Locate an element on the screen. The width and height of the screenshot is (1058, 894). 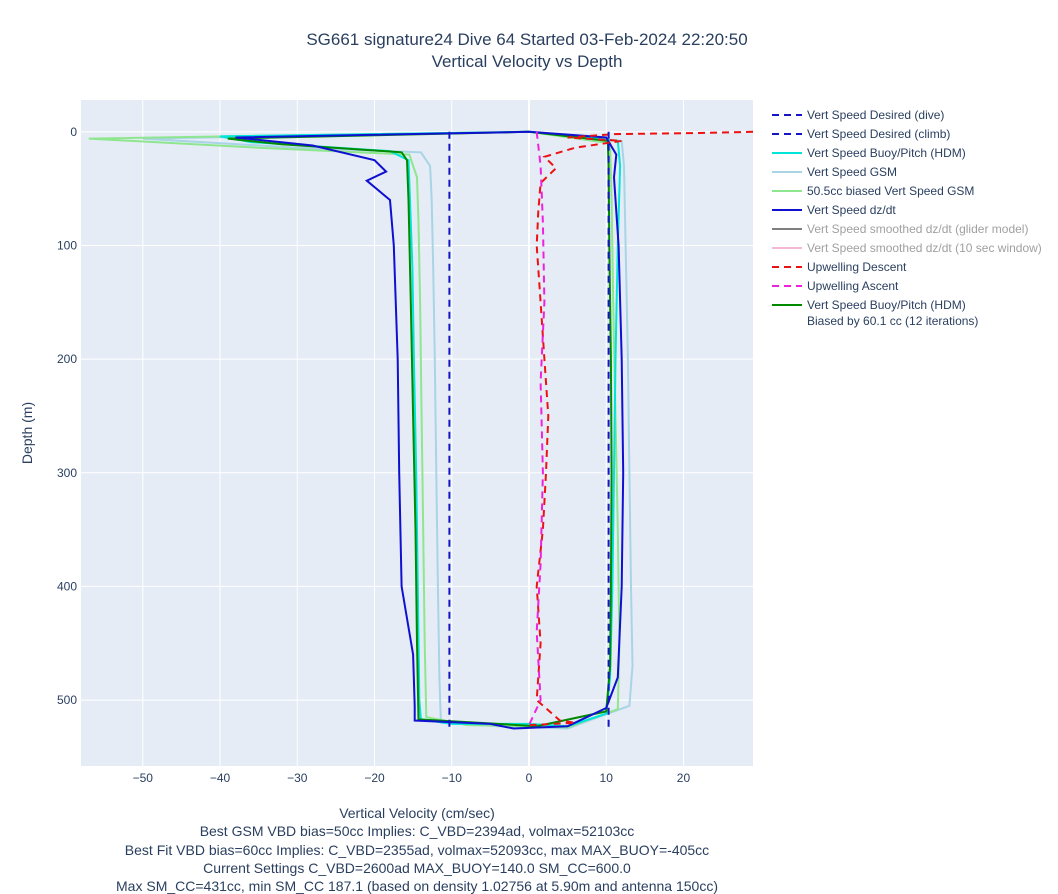
x-tick-label: −10 is located at coordinates (452, 778).